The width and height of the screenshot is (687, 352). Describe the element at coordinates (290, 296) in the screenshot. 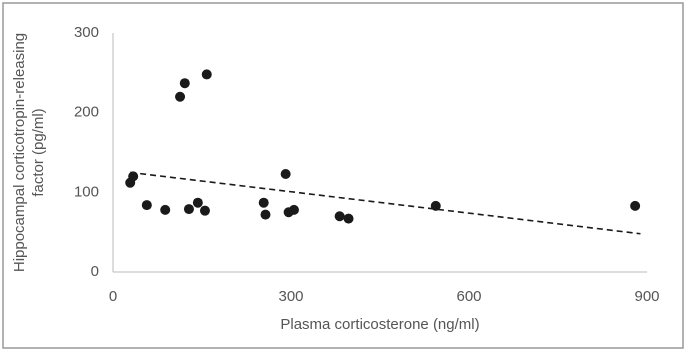

I see `x-tick-label: 300` at that location.